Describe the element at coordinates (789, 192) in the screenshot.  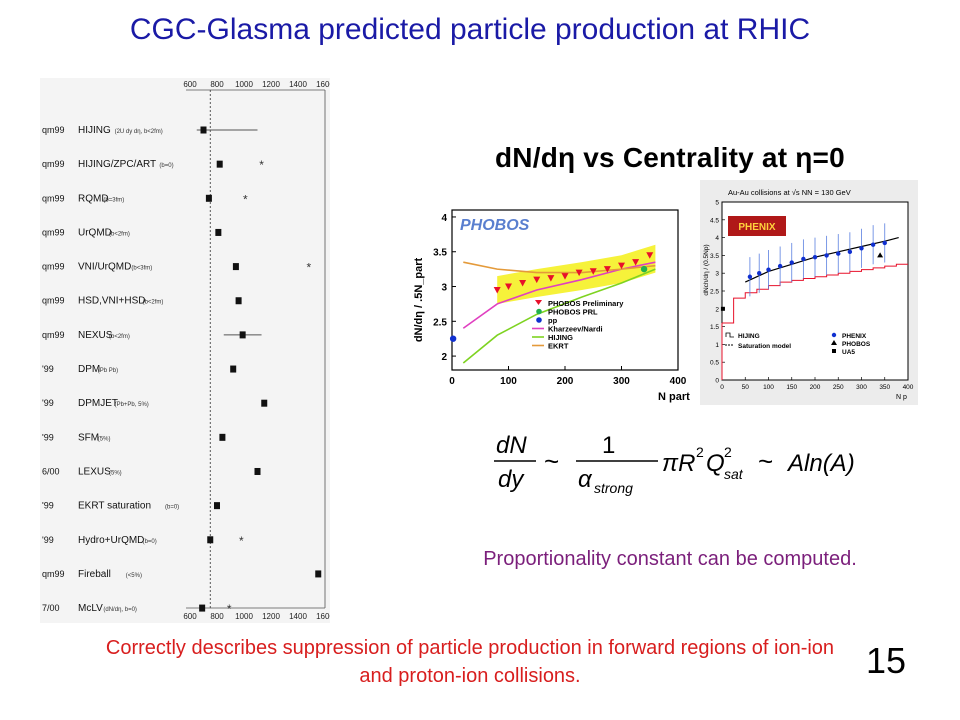
I see `plot-header: Au-Au collisions at √s NN = 130 GeV` at that location.